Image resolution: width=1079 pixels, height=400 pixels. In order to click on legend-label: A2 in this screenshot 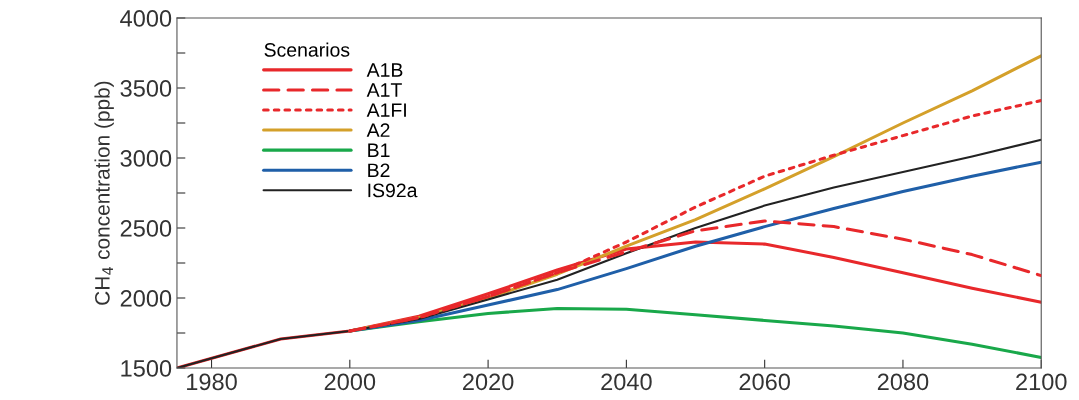, I will do `click(378, 130)`.